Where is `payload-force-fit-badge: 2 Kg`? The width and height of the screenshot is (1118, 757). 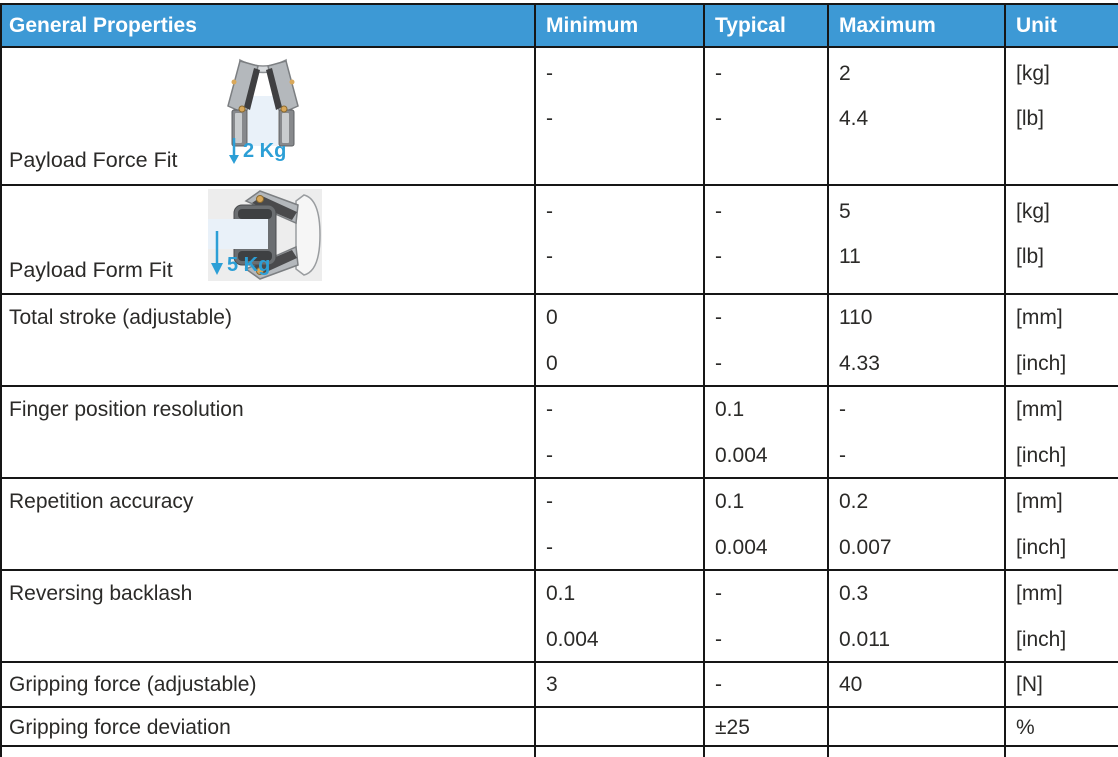
payload-force-fit-badge: 2 Kg is located at coordinates (257, 151).